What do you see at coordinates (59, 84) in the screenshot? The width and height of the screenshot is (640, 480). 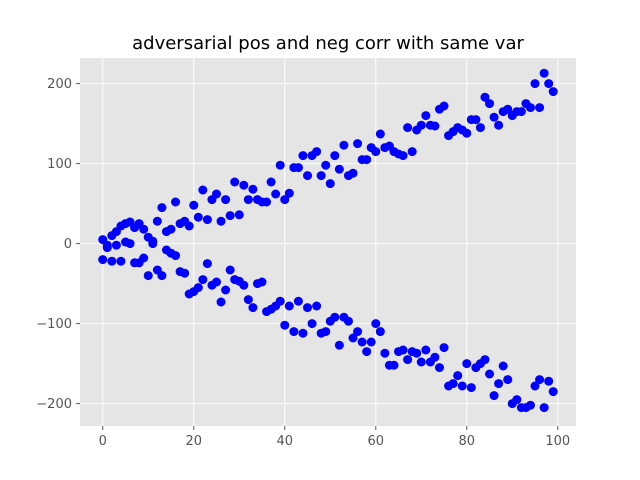 I see `y-tick-label: 200` at bounding box center [59, 84].